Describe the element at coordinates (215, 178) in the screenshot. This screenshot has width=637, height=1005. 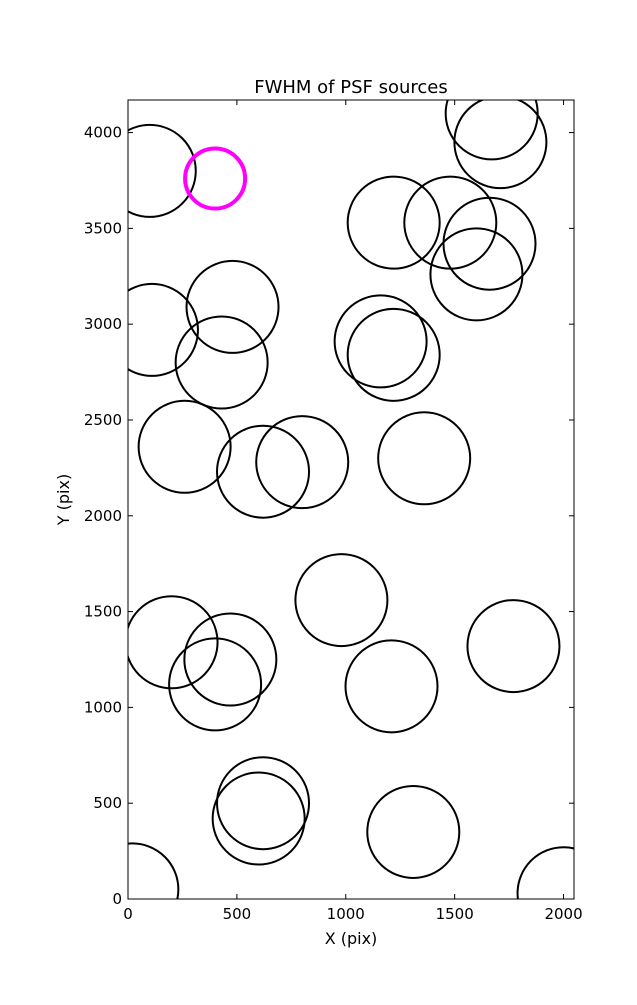
I see `highlight-source-marker` at that location.